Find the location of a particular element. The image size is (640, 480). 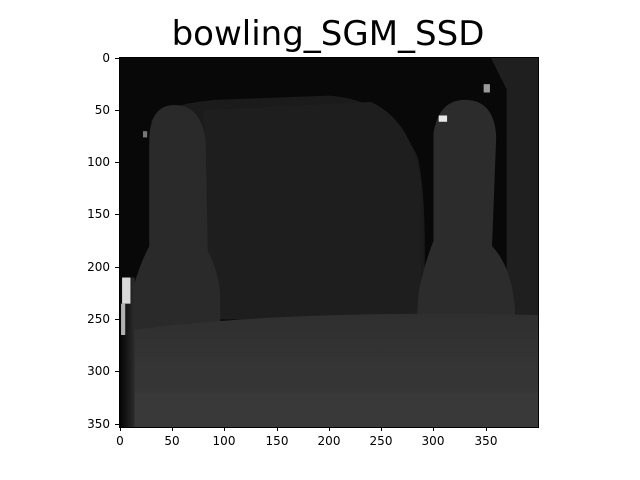

y-tick-label: 150 is located at coordinates (98, 214).